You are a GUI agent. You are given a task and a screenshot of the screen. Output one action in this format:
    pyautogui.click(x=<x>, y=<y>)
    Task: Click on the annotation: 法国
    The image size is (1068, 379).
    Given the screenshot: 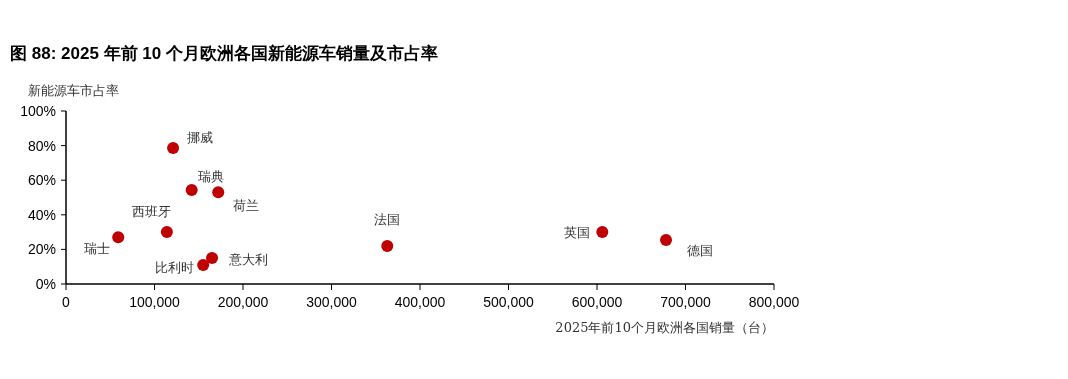 What is the action you would take?
    pyautogui.click(x=387, y=219)
    